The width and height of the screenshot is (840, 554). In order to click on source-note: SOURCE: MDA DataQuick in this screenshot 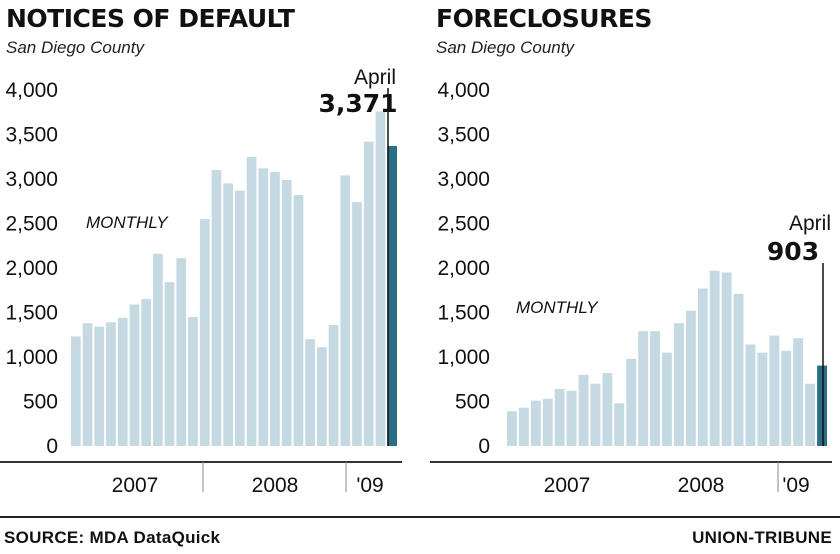, I will do `click(112, 537)`.